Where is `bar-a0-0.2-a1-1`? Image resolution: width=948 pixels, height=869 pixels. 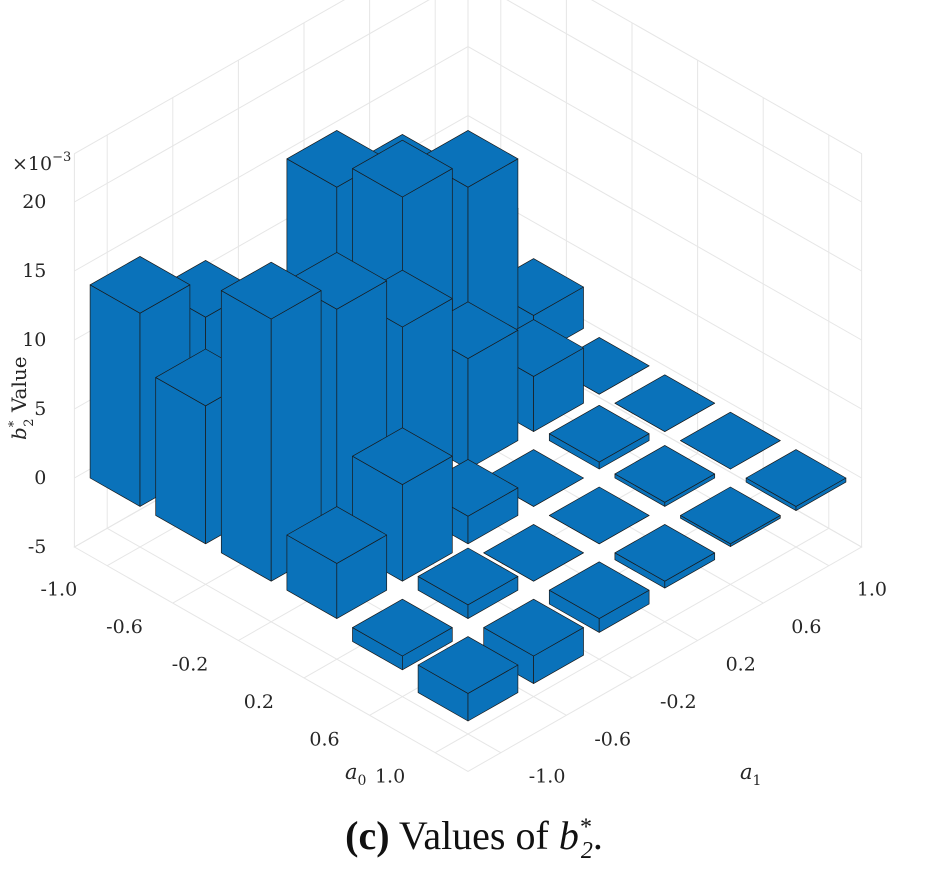 bar-a0-0.2-a1-1 is located at coordinates (665, 403).